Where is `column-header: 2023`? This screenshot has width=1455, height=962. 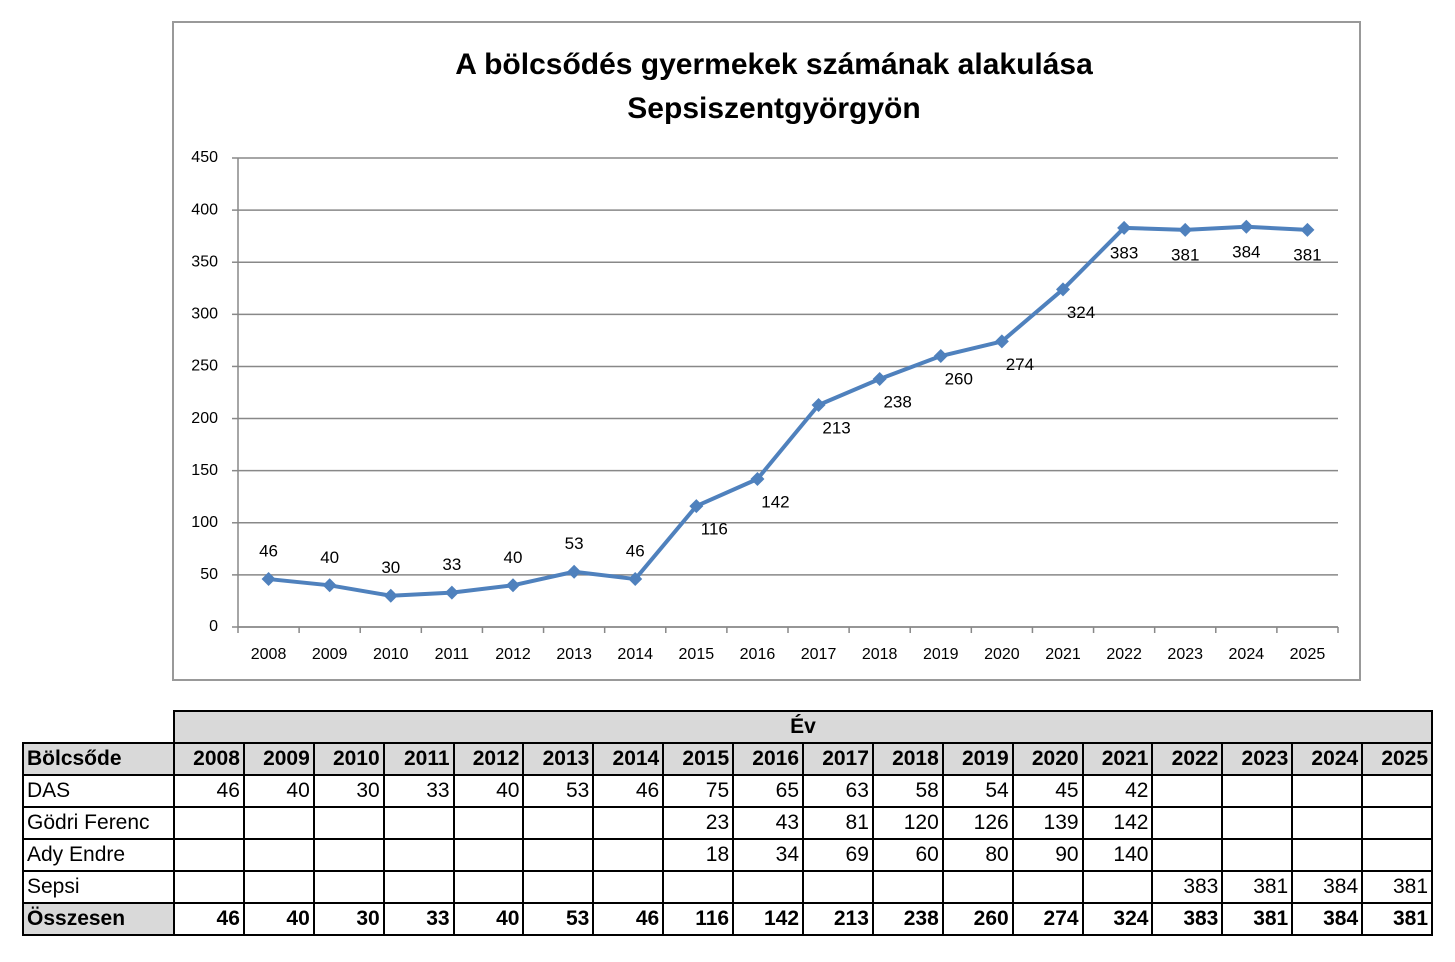 column-header: 2023 is located at coordinates (1257, 759).